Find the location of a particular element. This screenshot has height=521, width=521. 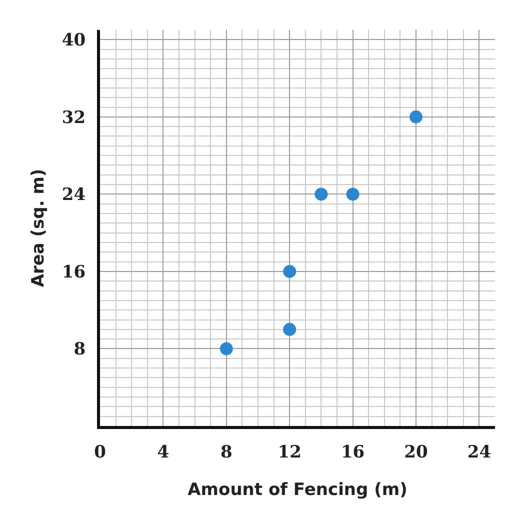

x-axis-title: Amount of Fencing (m) is located at coordinates (298, 490).